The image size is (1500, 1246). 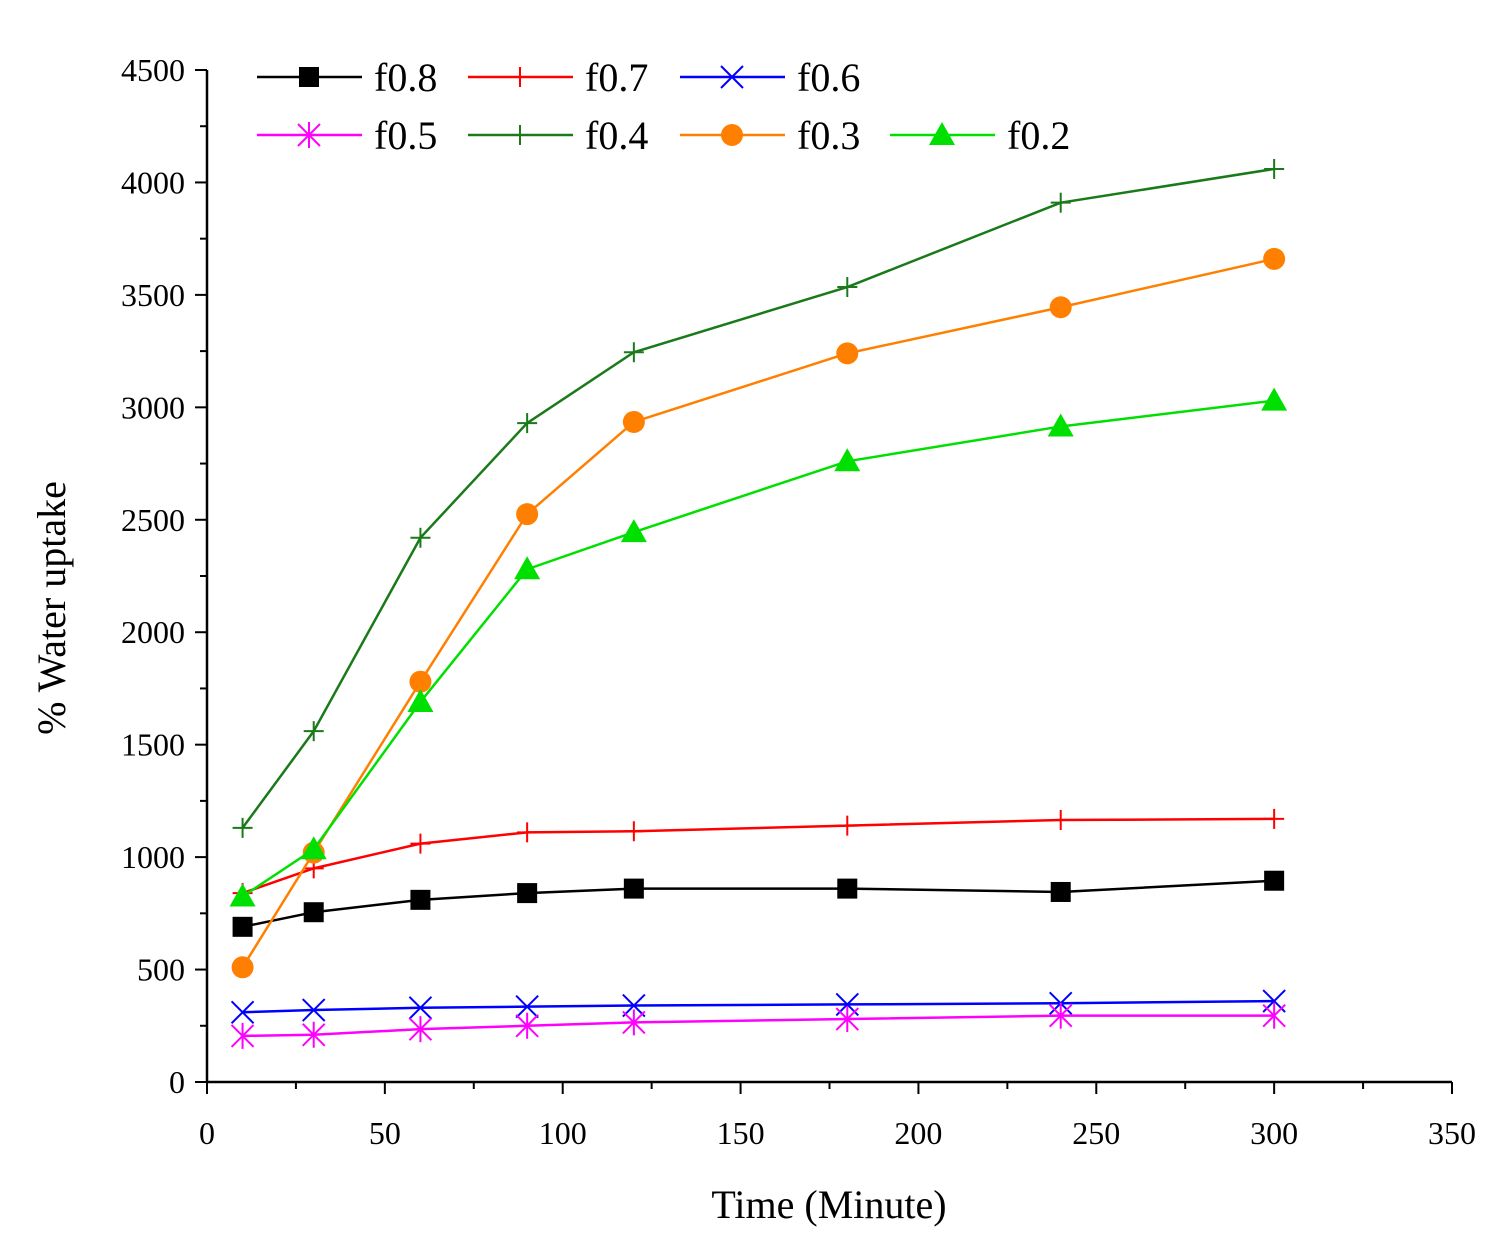 I want to click on y-tick-label: 2000, so click(x=153, y=632).